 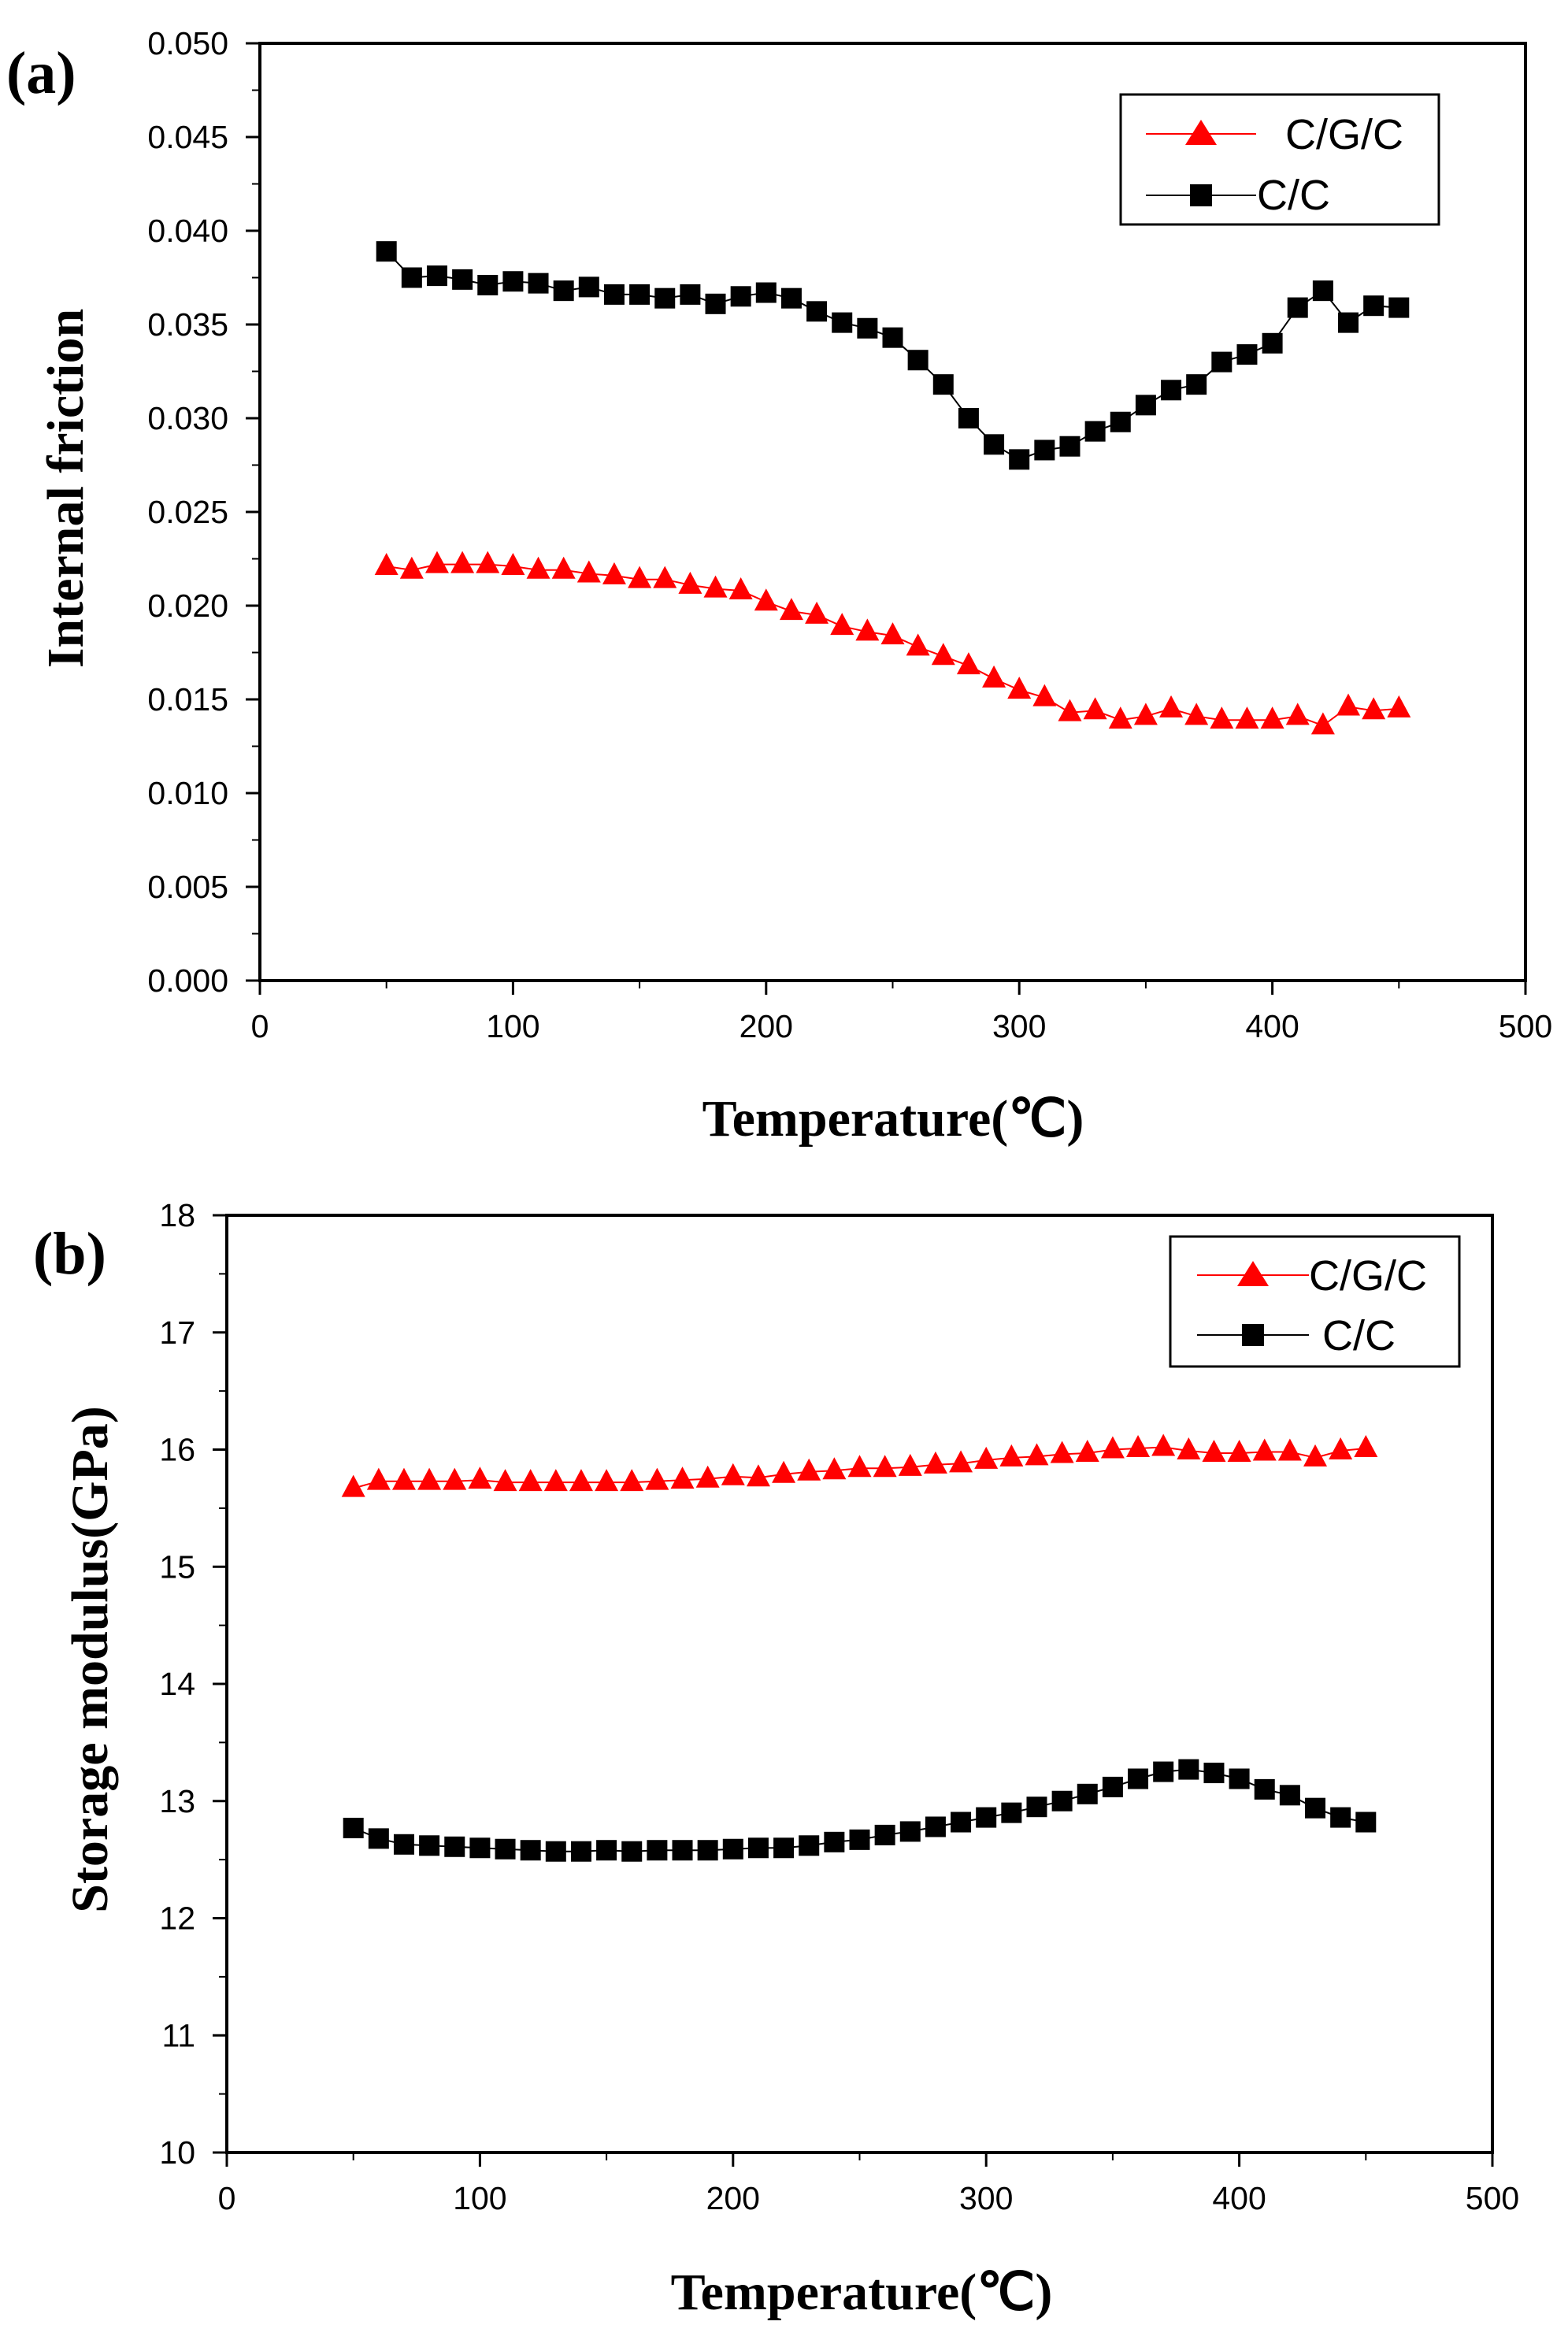 What do you see at coordinates (177, 2152) in the screenshot?
I see `panel-b-y-tick-label: 10` at bounding box center [177, 2152].